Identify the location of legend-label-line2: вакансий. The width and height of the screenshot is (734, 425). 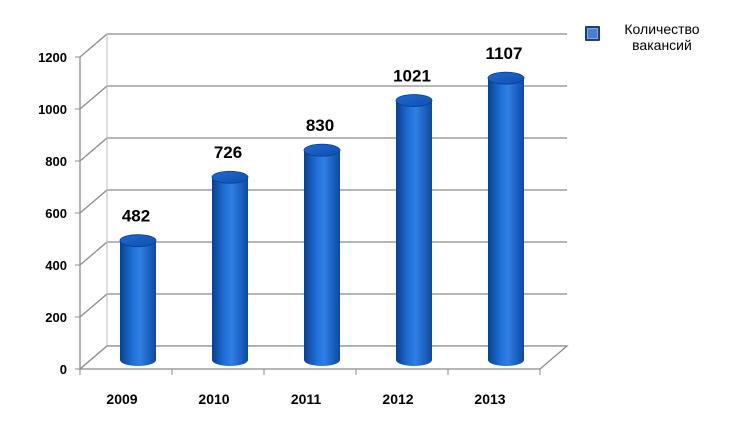
(662, 45).